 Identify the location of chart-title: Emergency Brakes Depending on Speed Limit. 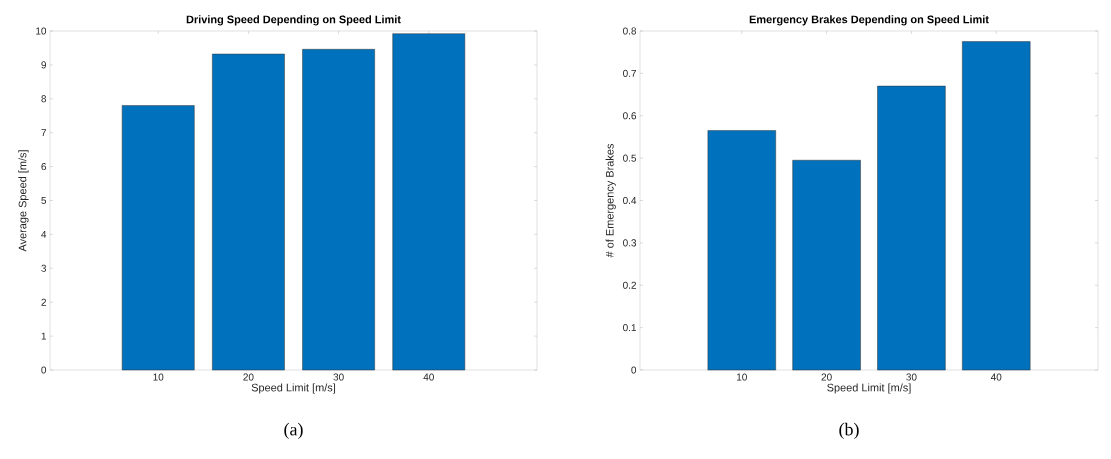
(869, 20).